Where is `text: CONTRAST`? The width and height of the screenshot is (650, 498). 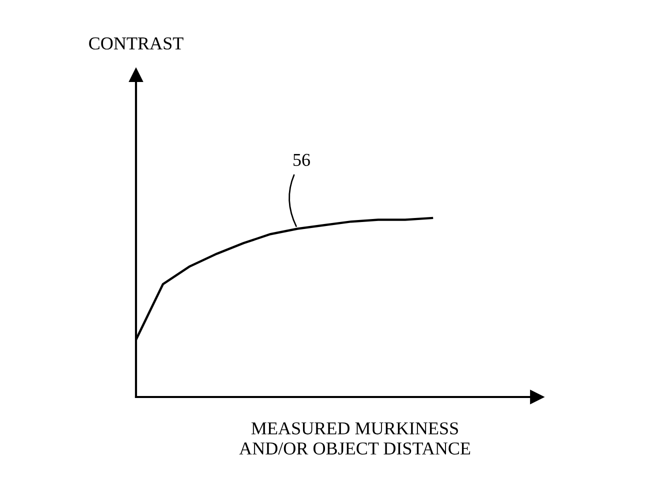
text: CONTRAST is located at coordinates (136, 43).